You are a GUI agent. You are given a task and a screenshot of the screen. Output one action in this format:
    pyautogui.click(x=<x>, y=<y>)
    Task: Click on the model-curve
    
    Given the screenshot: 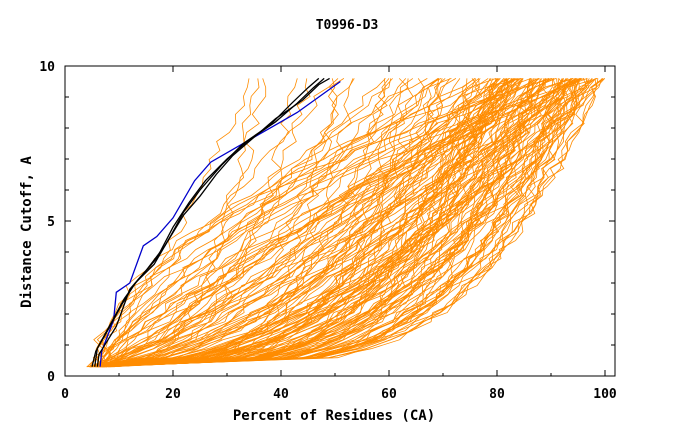 What is the action you would take?
    pyautogui.click(x=175, y=222)
    